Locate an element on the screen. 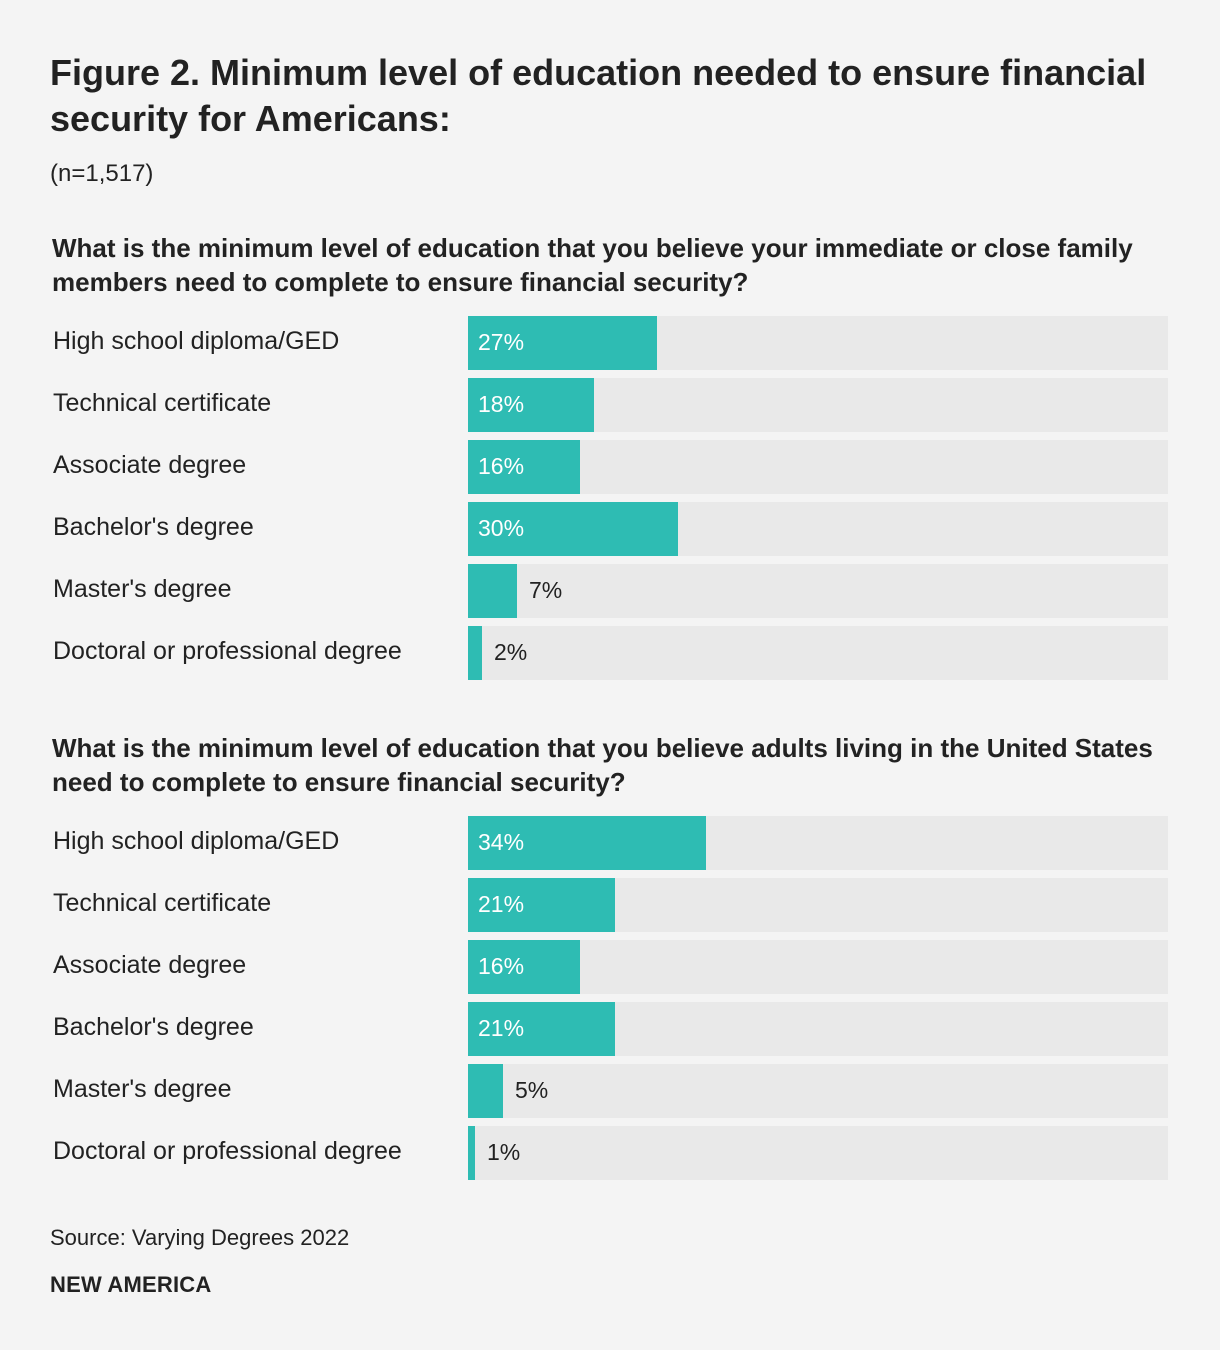 Image resolution: width=1220 pixels, height=1350 pixels. bar-row: Master's degree 5% is located at coordinates (610, 1091).